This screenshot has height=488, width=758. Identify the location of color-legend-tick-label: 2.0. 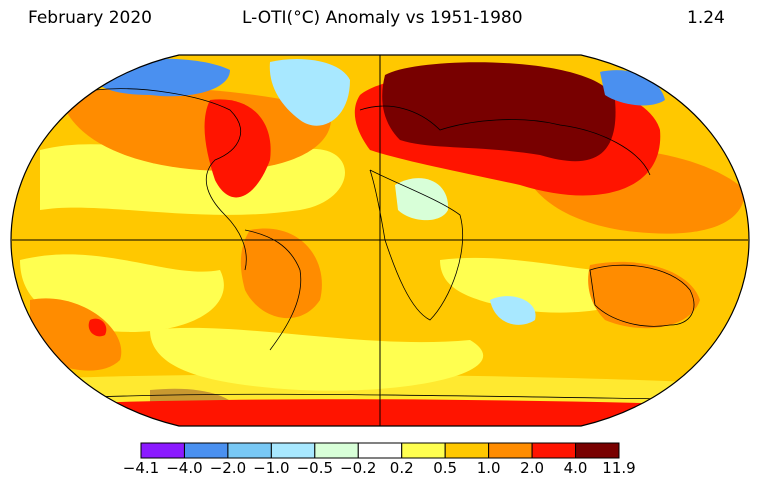
(532, 468).